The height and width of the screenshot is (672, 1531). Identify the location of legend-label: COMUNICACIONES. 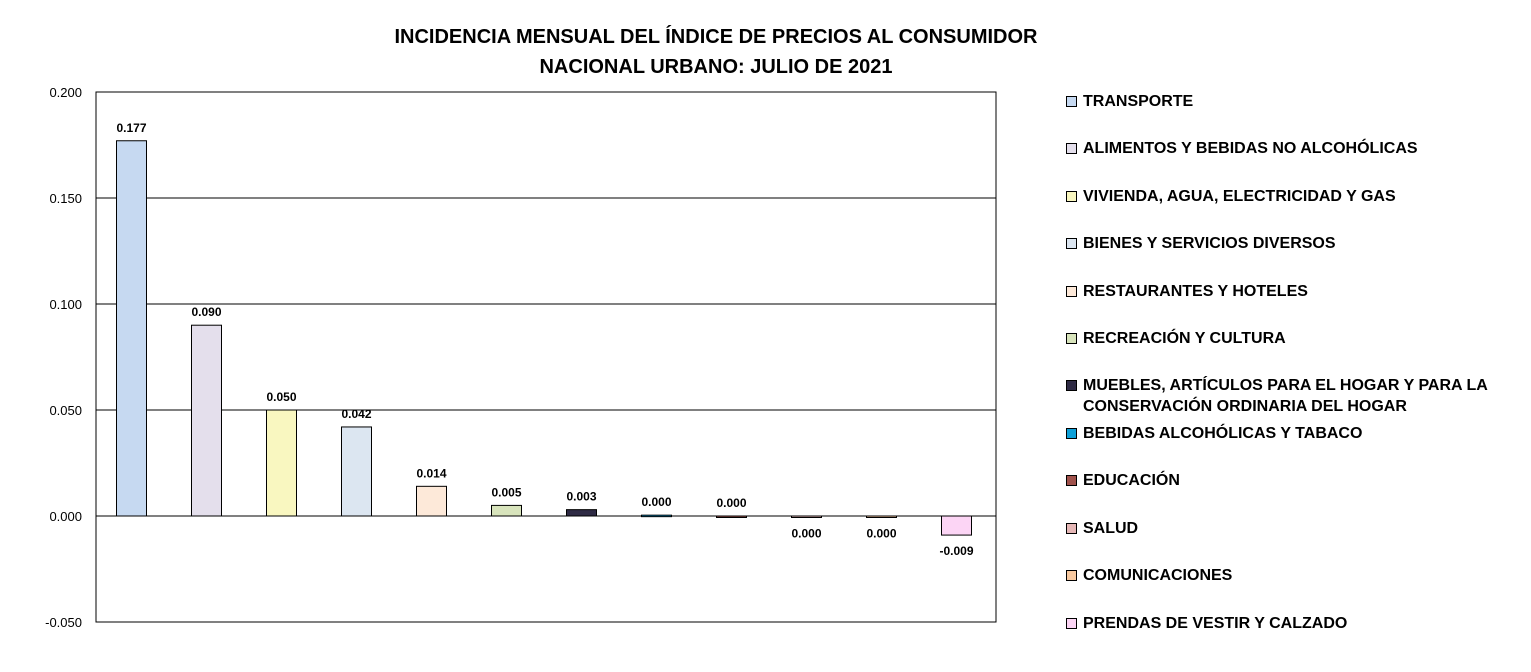
(1158, 575).